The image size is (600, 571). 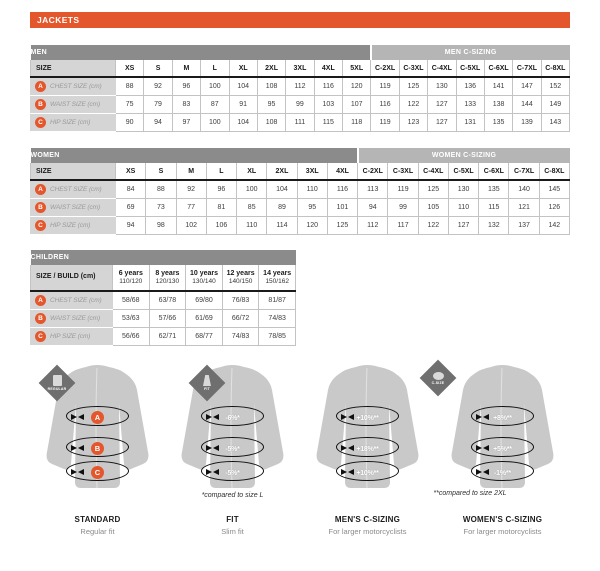 I want to click on badge-label: REGULAR, so click(x=57, y=389).